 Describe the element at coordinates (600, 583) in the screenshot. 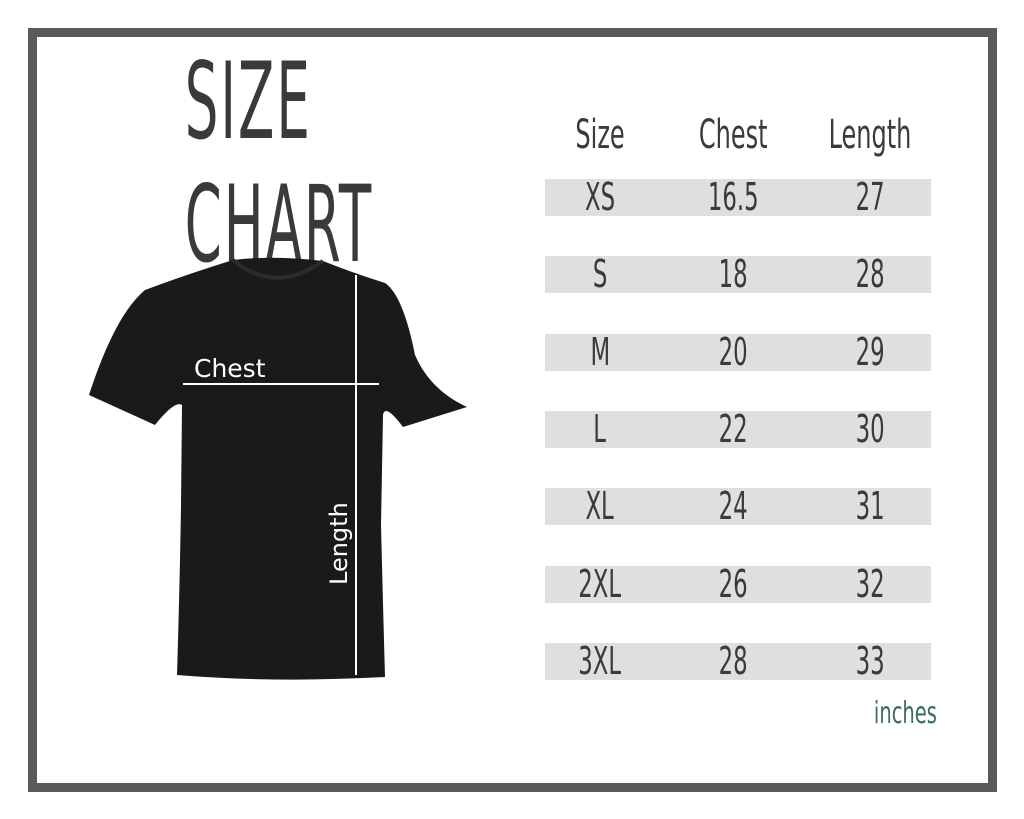

I see `size-cell: 2XL` at that location.